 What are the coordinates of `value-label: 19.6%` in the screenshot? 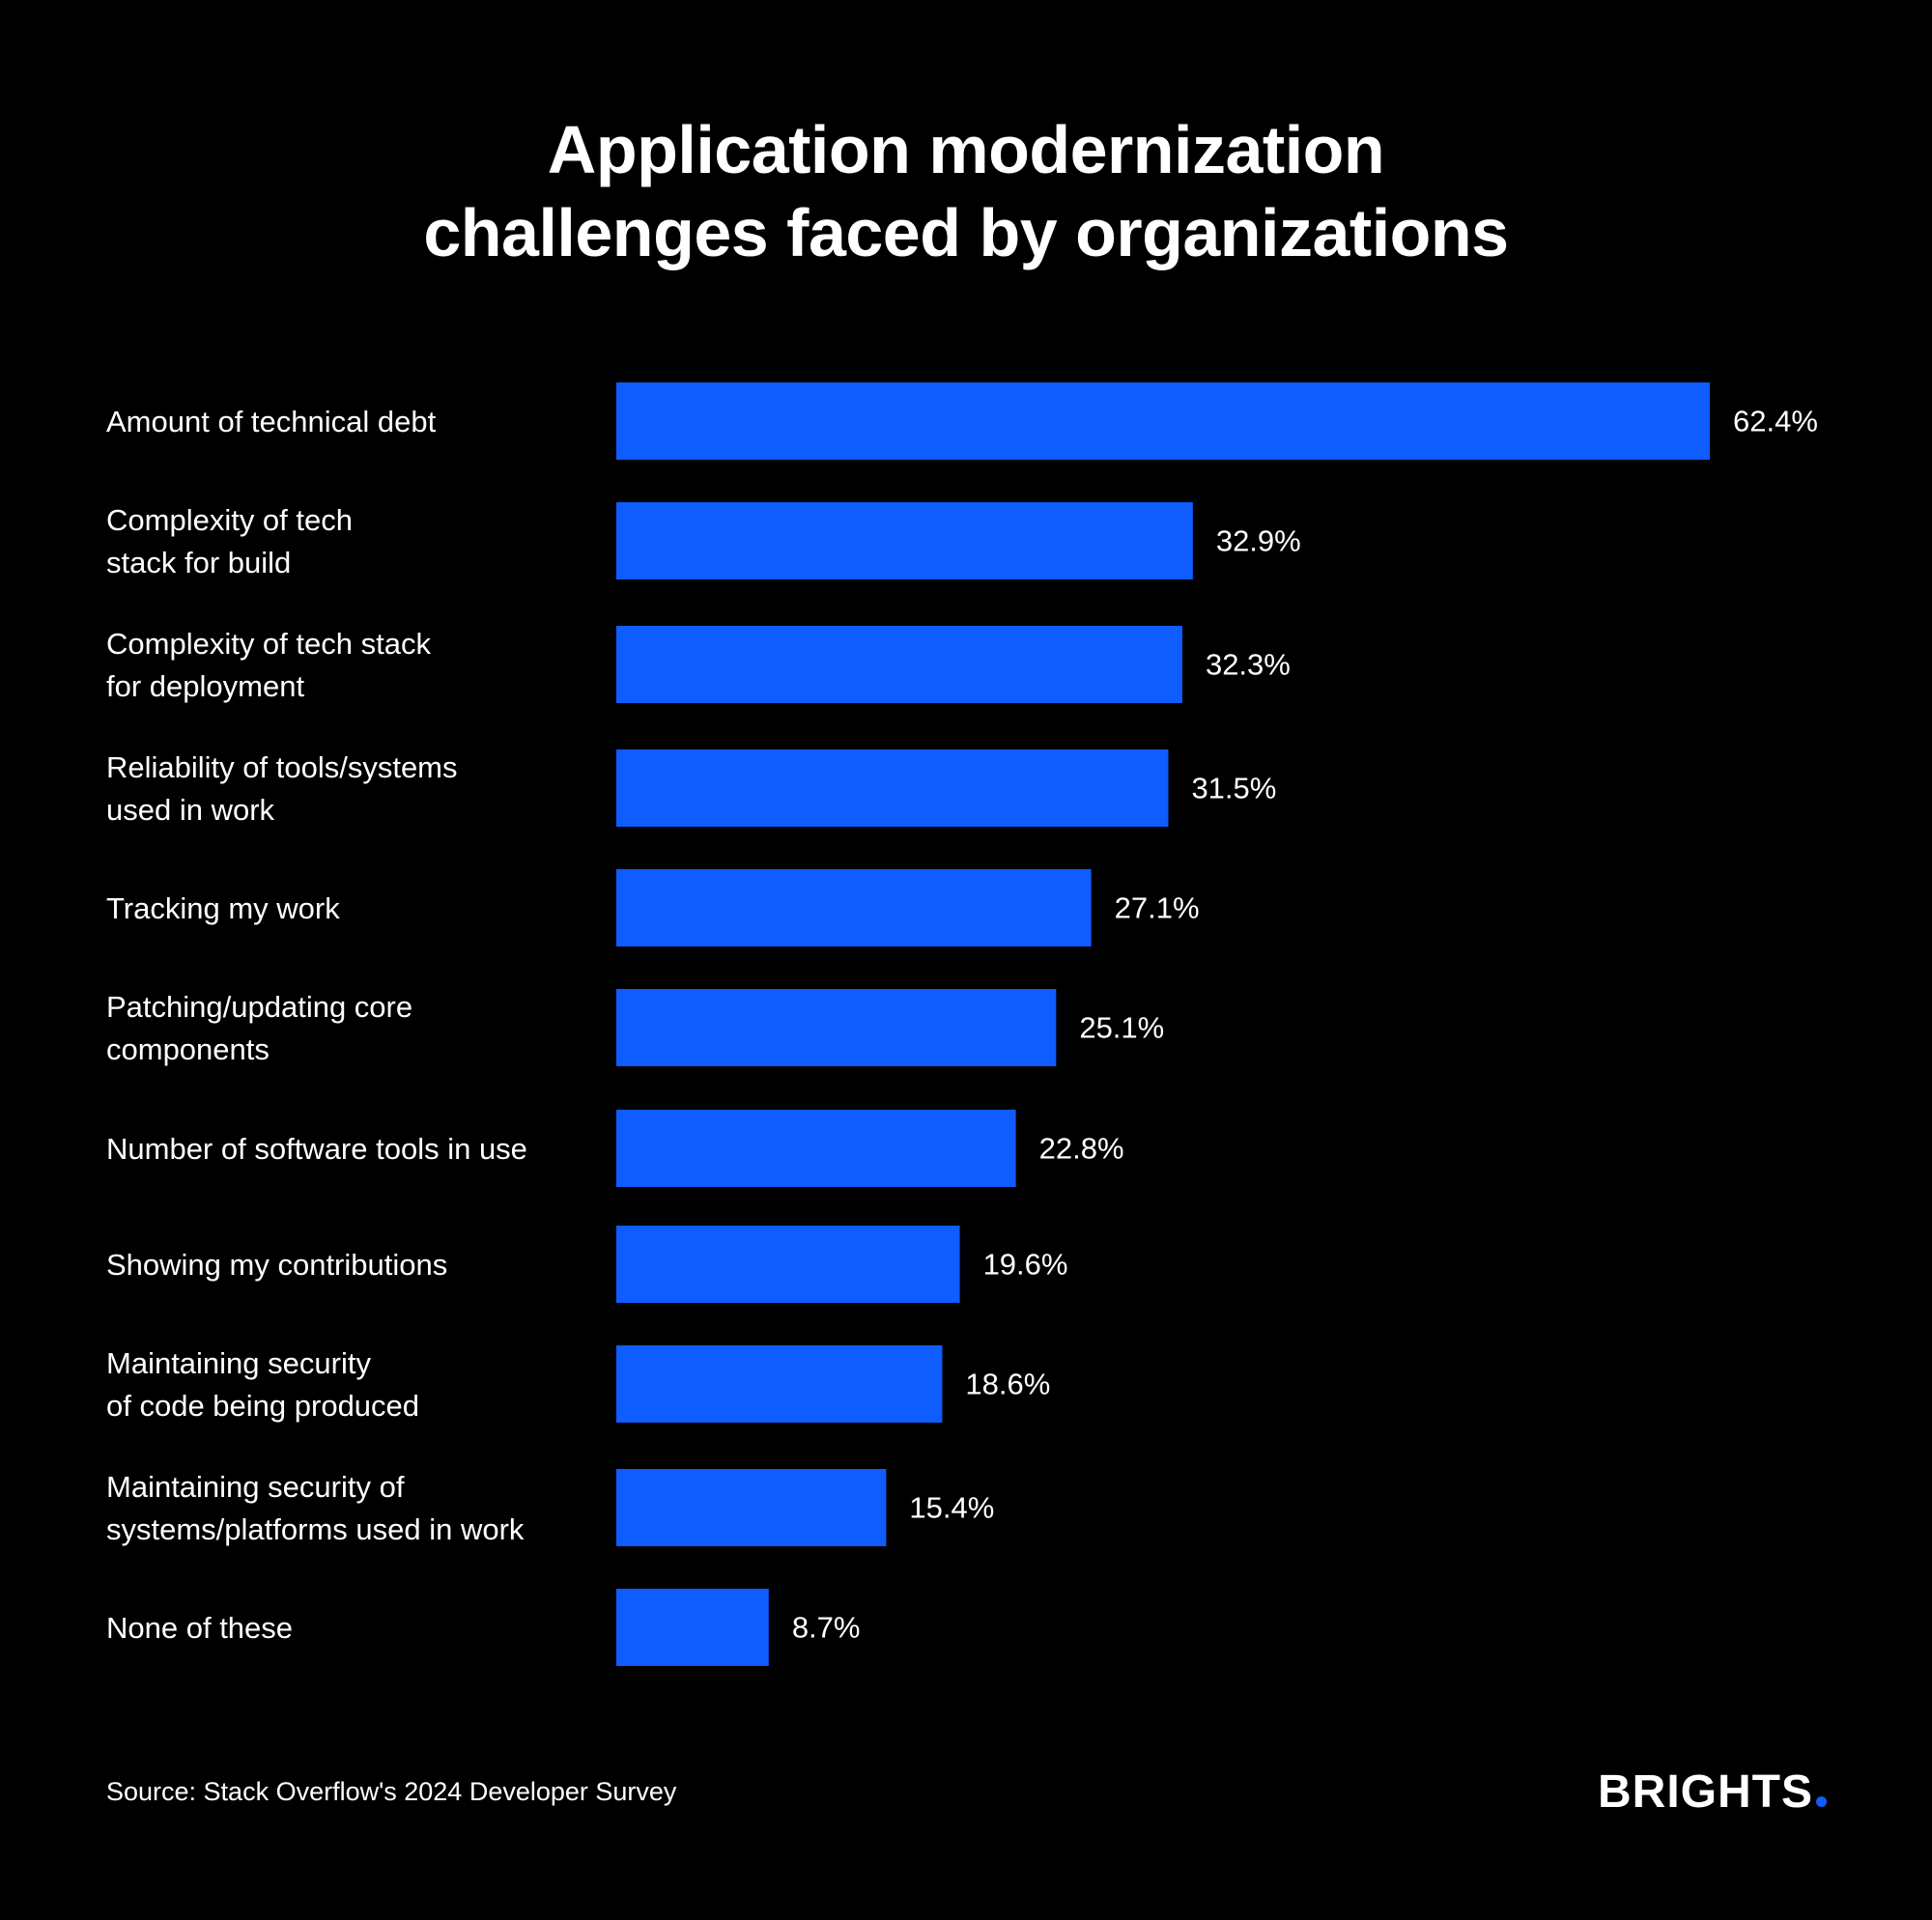 It's located at (1025, 1265).